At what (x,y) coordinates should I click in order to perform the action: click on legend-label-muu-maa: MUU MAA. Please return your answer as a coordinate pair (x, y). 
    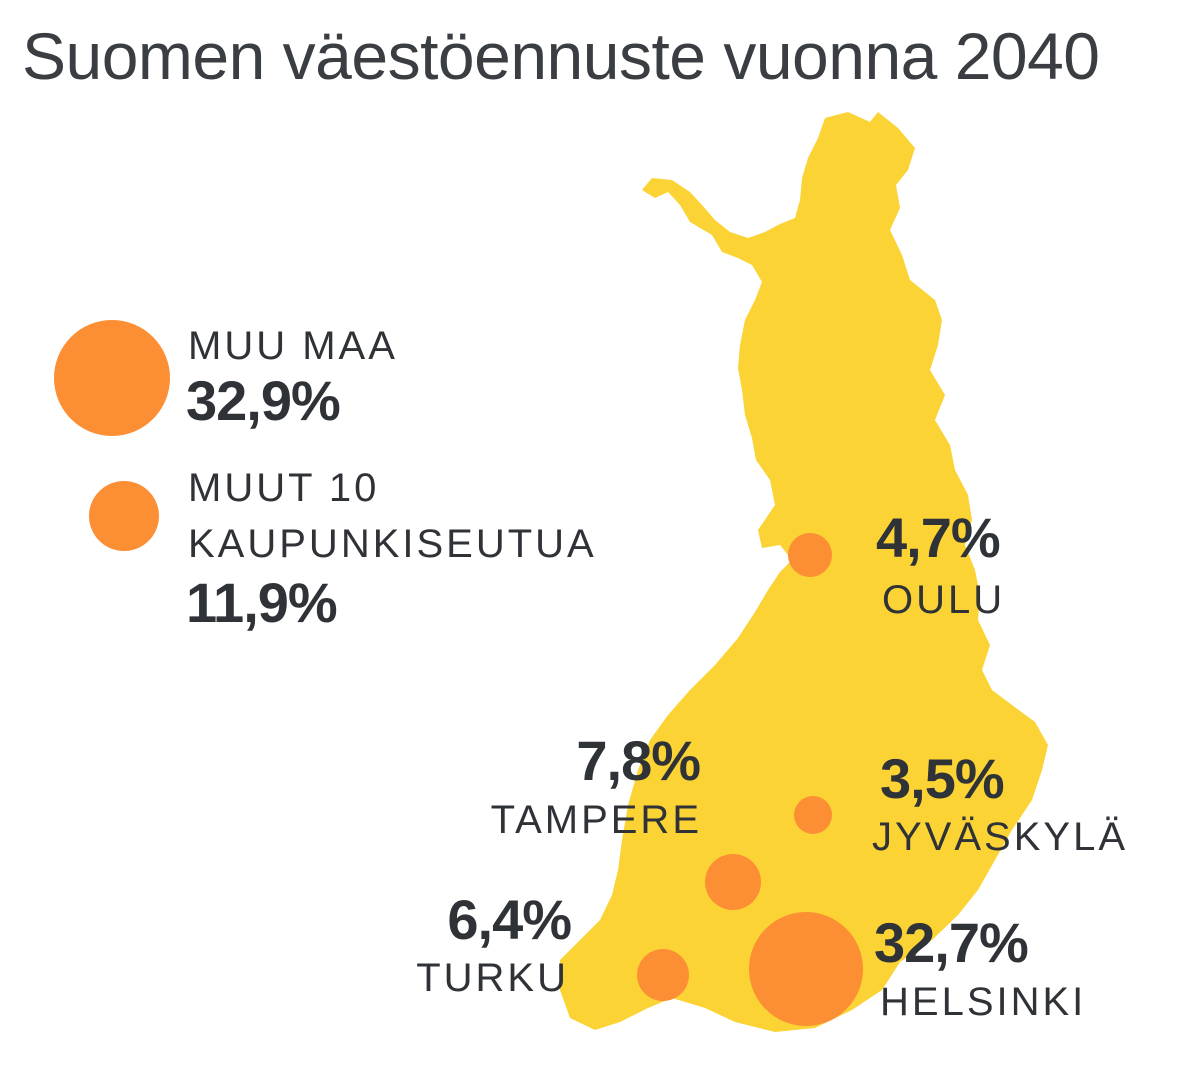
    Looking at the image, I should click on (293, 346).